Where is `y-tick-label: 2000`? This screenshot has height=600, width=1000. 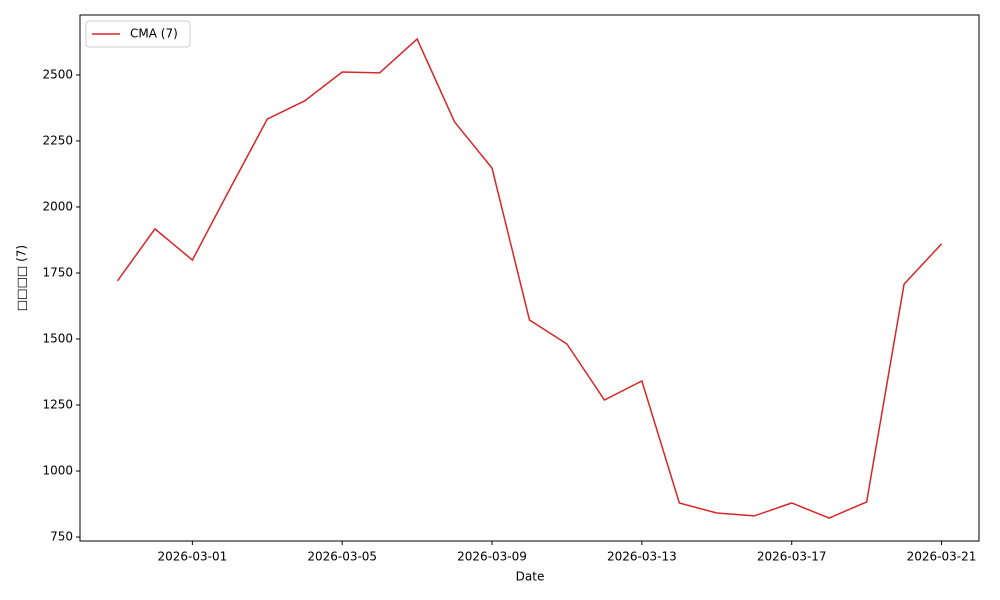
y-tick-label: 2000 is located at coordinates (57, 206).